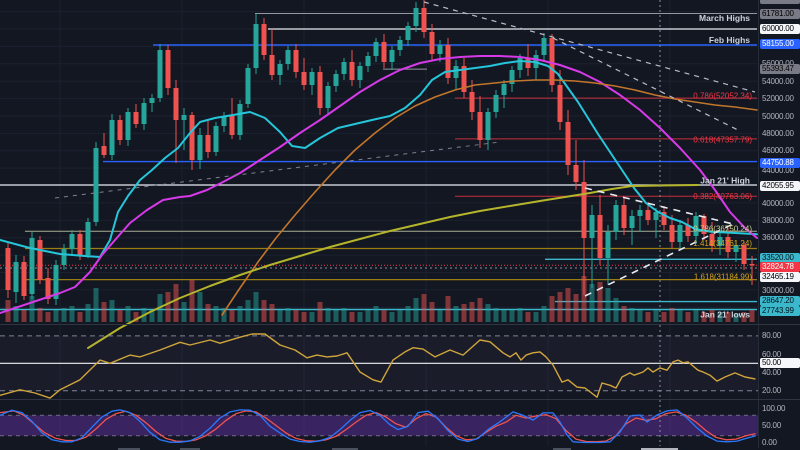 This screenshot has height=450, width=800. I want to click on fib-label: 0.786(36750.24), so click(722, 229).